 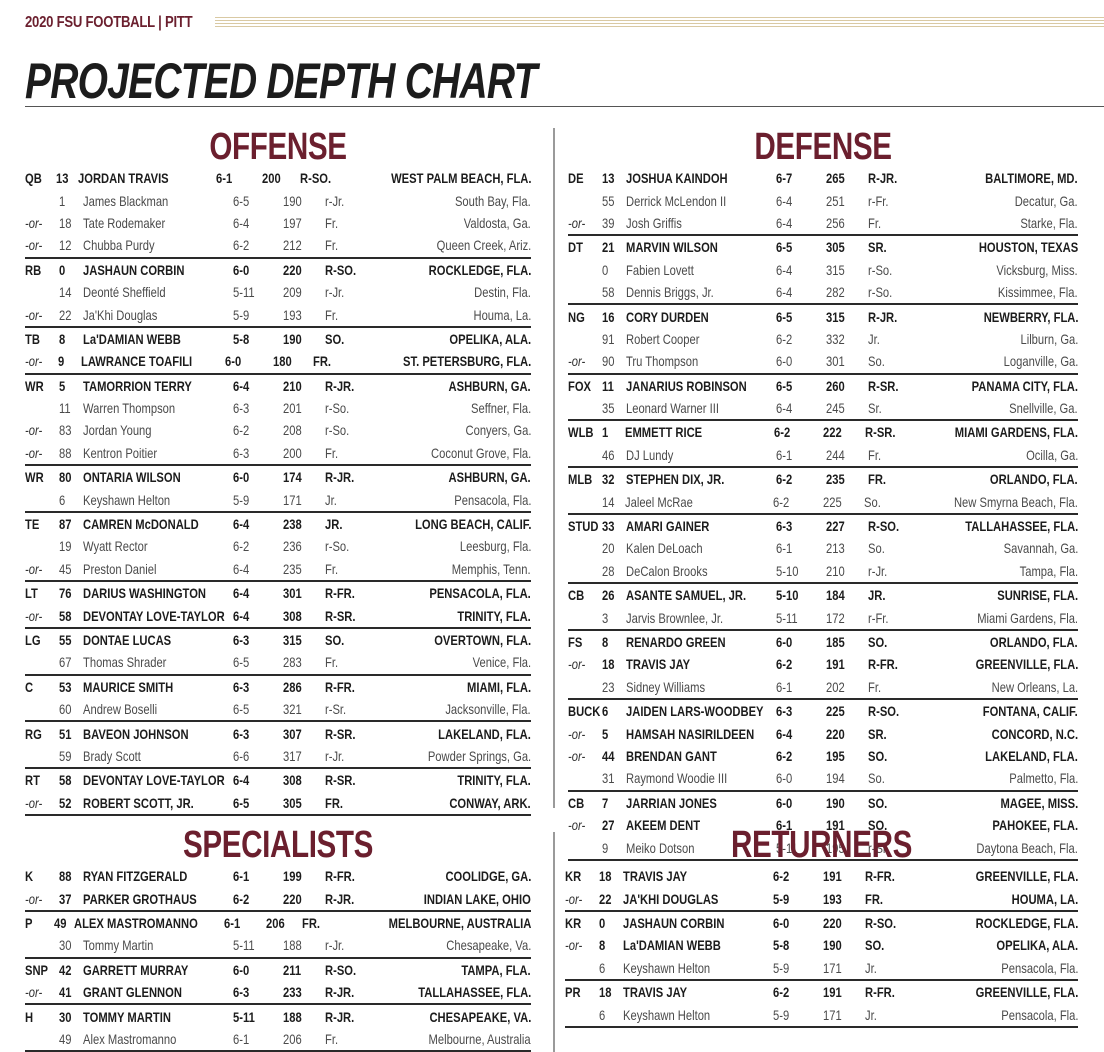 What do you see at coordinates (787, 595) in the screenshot?
I see `height: 5-10` at bounding box center [787, 595].